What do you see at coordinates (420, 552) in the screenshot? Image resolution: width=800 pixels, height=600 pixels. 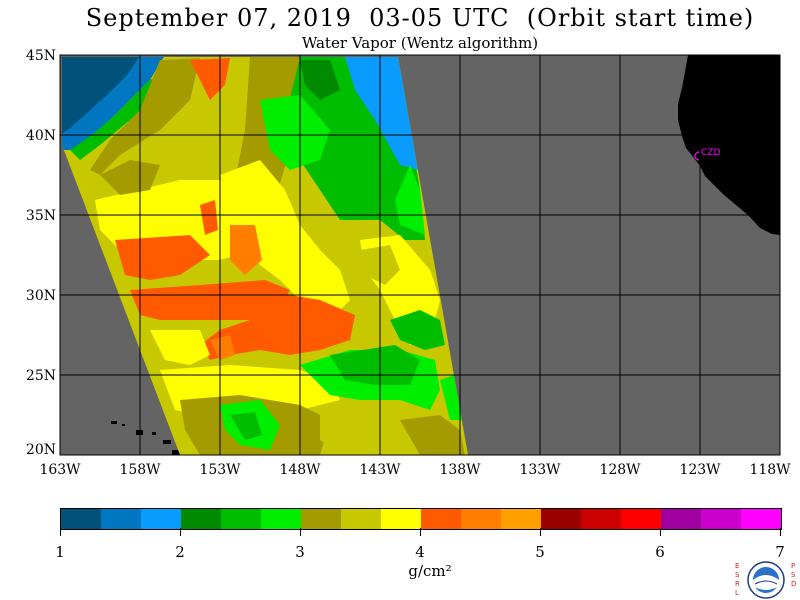 I see `colorbar-tick-label: 4` at bounding box center [420, 552].